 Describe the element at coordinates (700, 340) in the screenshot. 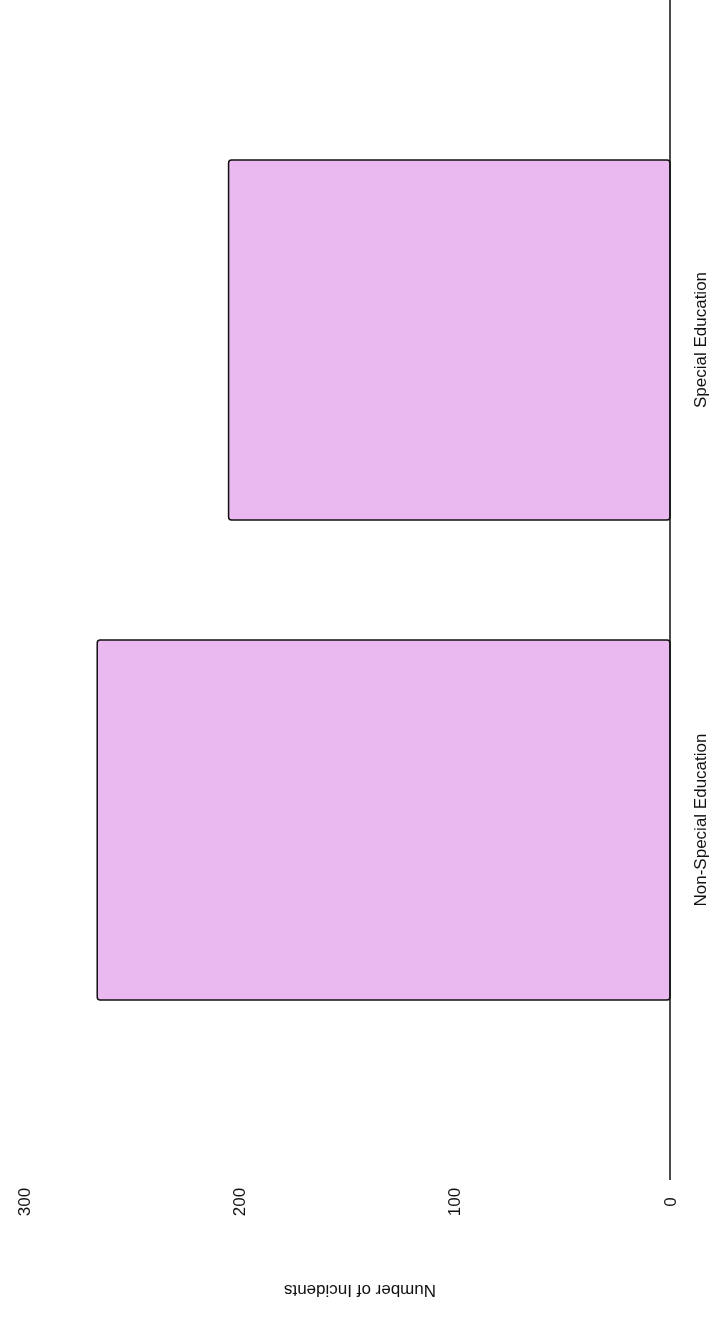

I see `y-tick-label: Special Education` at that location.